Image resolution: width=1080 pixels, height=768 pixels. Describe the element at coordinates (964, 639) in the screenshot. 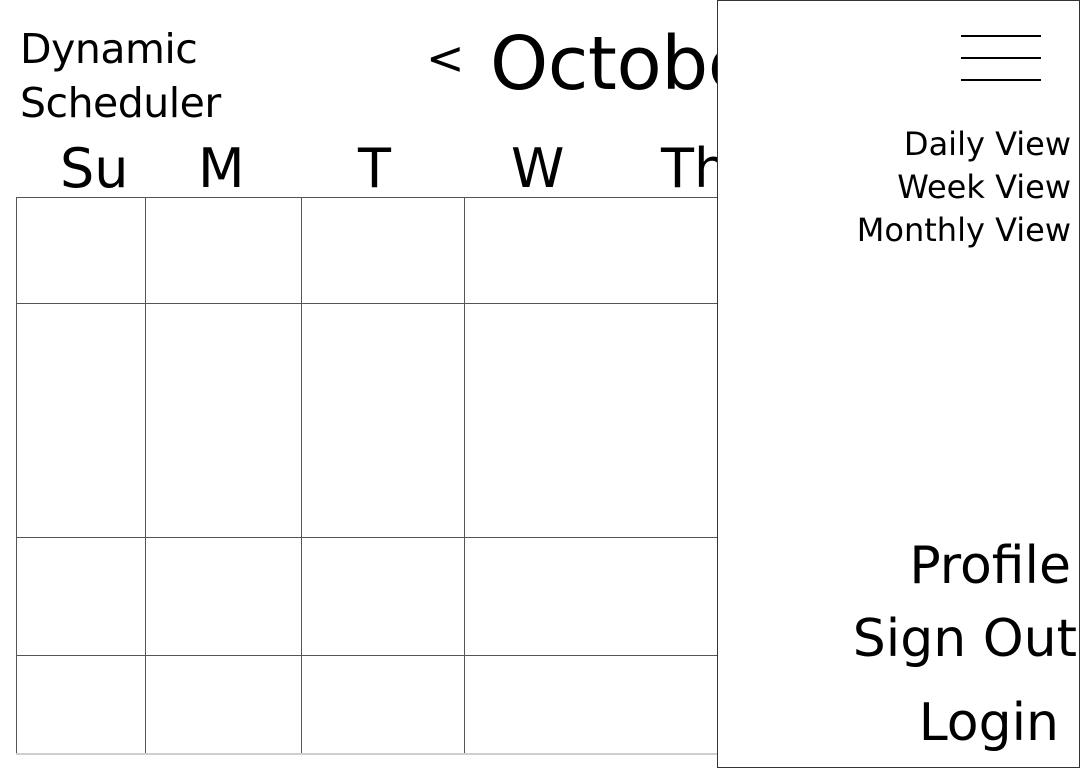

I see `menu-item-sign-out: Sign Out` at that location.